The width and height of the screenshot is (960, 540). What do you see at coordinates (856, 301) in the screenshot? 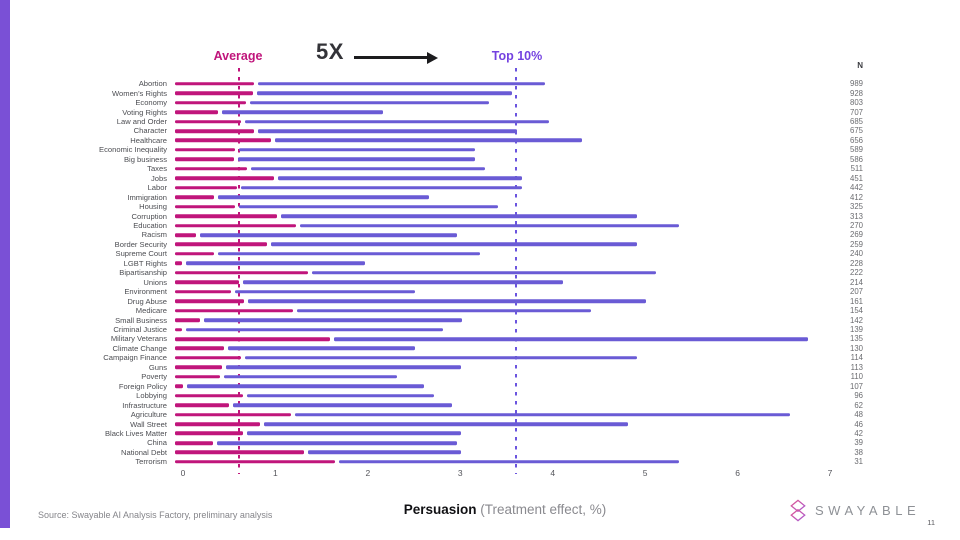
I see `n-value: 161` at bounding box center [856, 301].